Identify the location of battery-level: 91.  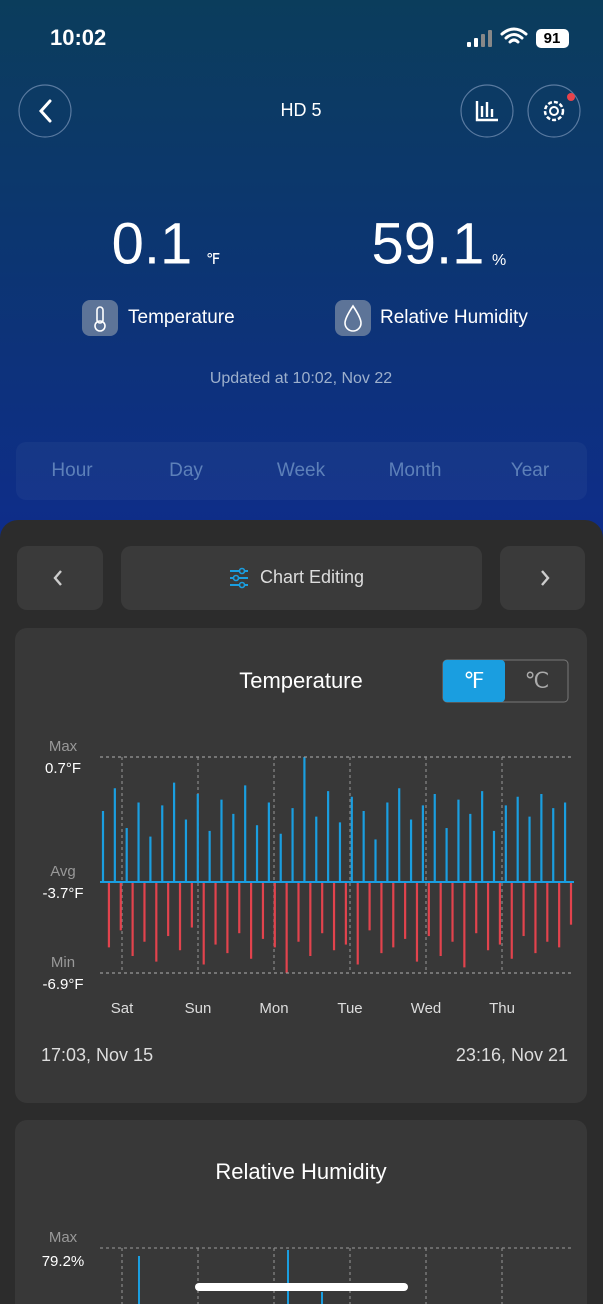
(552, 38).